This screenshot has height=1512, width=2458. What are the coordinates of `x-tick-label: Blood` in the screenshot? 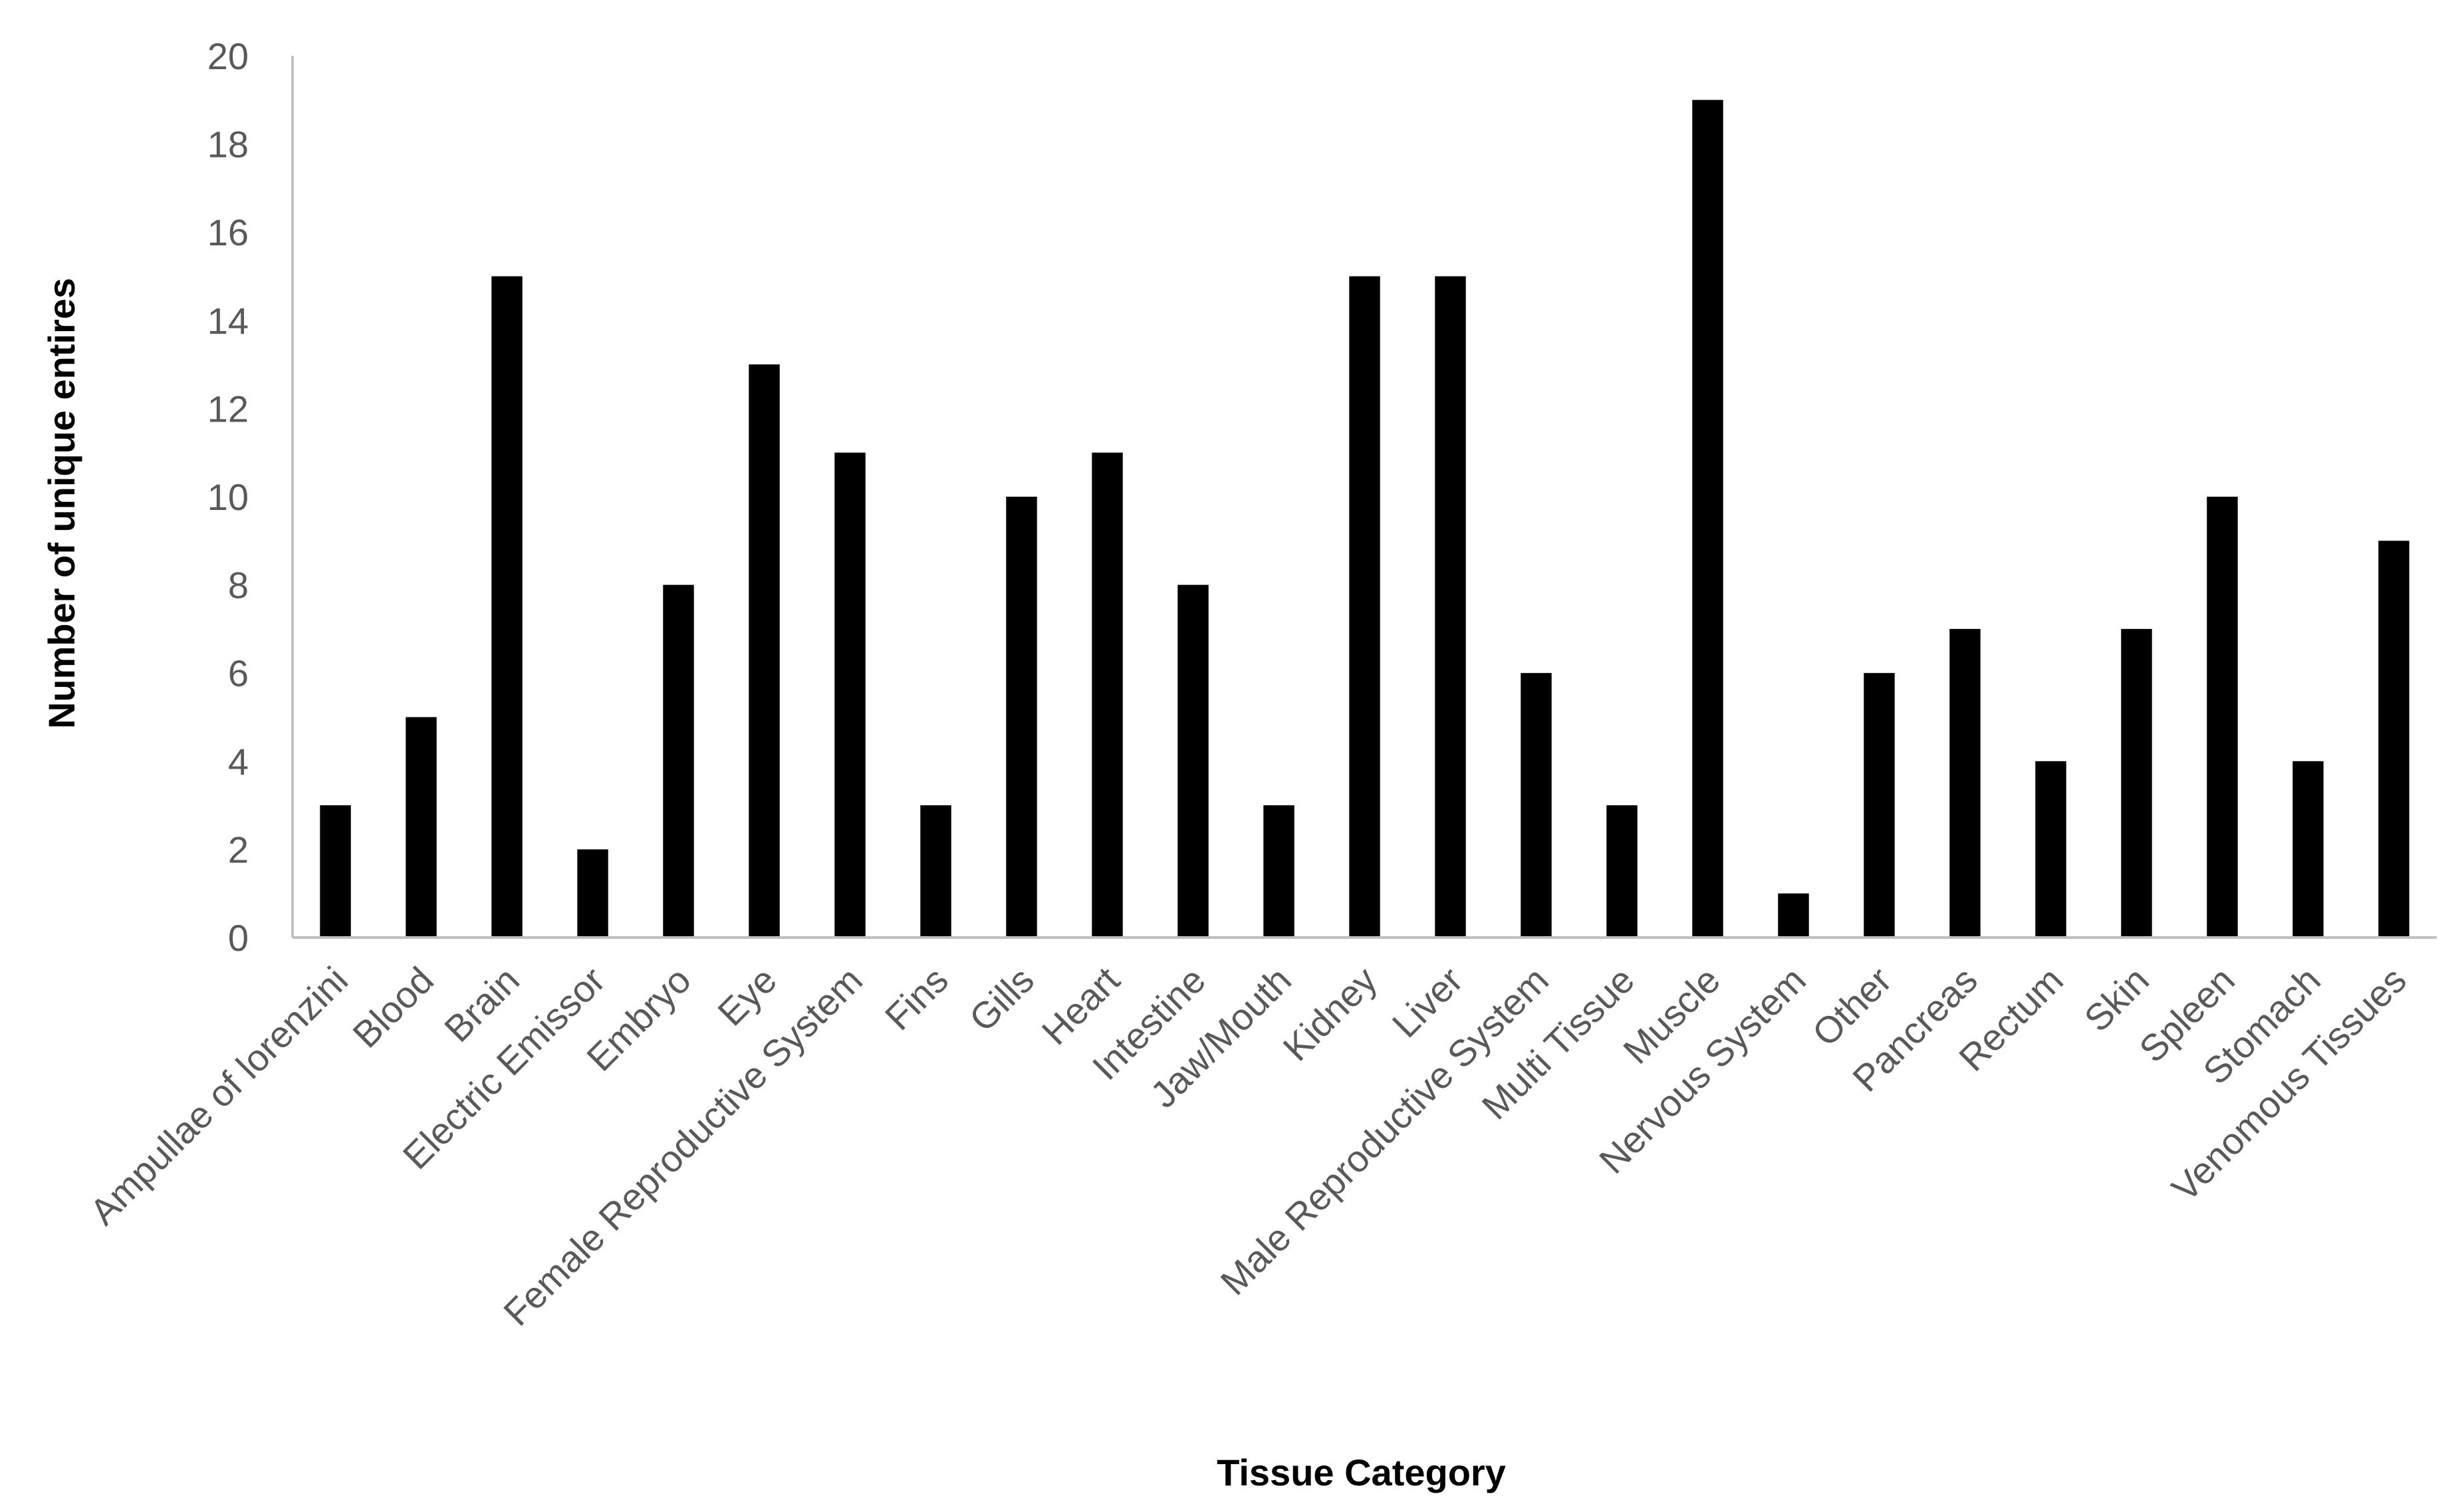 It's located at (393, 1008).